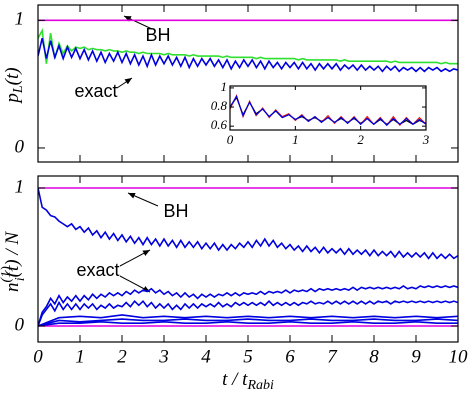 The height and width of the screenshot is (402, 469). I want to click on x-tick-label: 9, so click(416, 356).